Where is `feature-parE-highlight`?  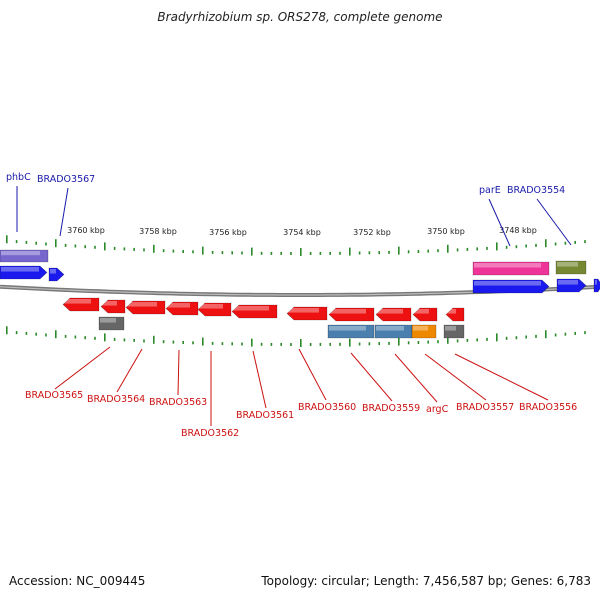 feature-parE-highlight is located at coordinates (507, 283).